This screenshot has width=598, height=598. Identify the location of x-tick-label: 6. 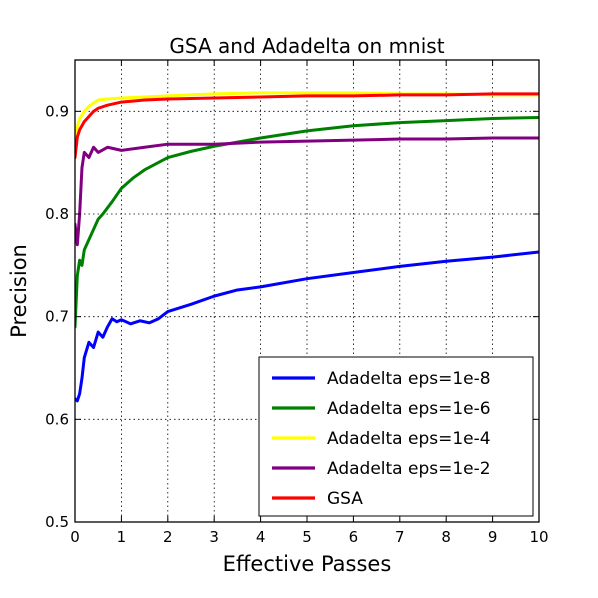
(354, 537).